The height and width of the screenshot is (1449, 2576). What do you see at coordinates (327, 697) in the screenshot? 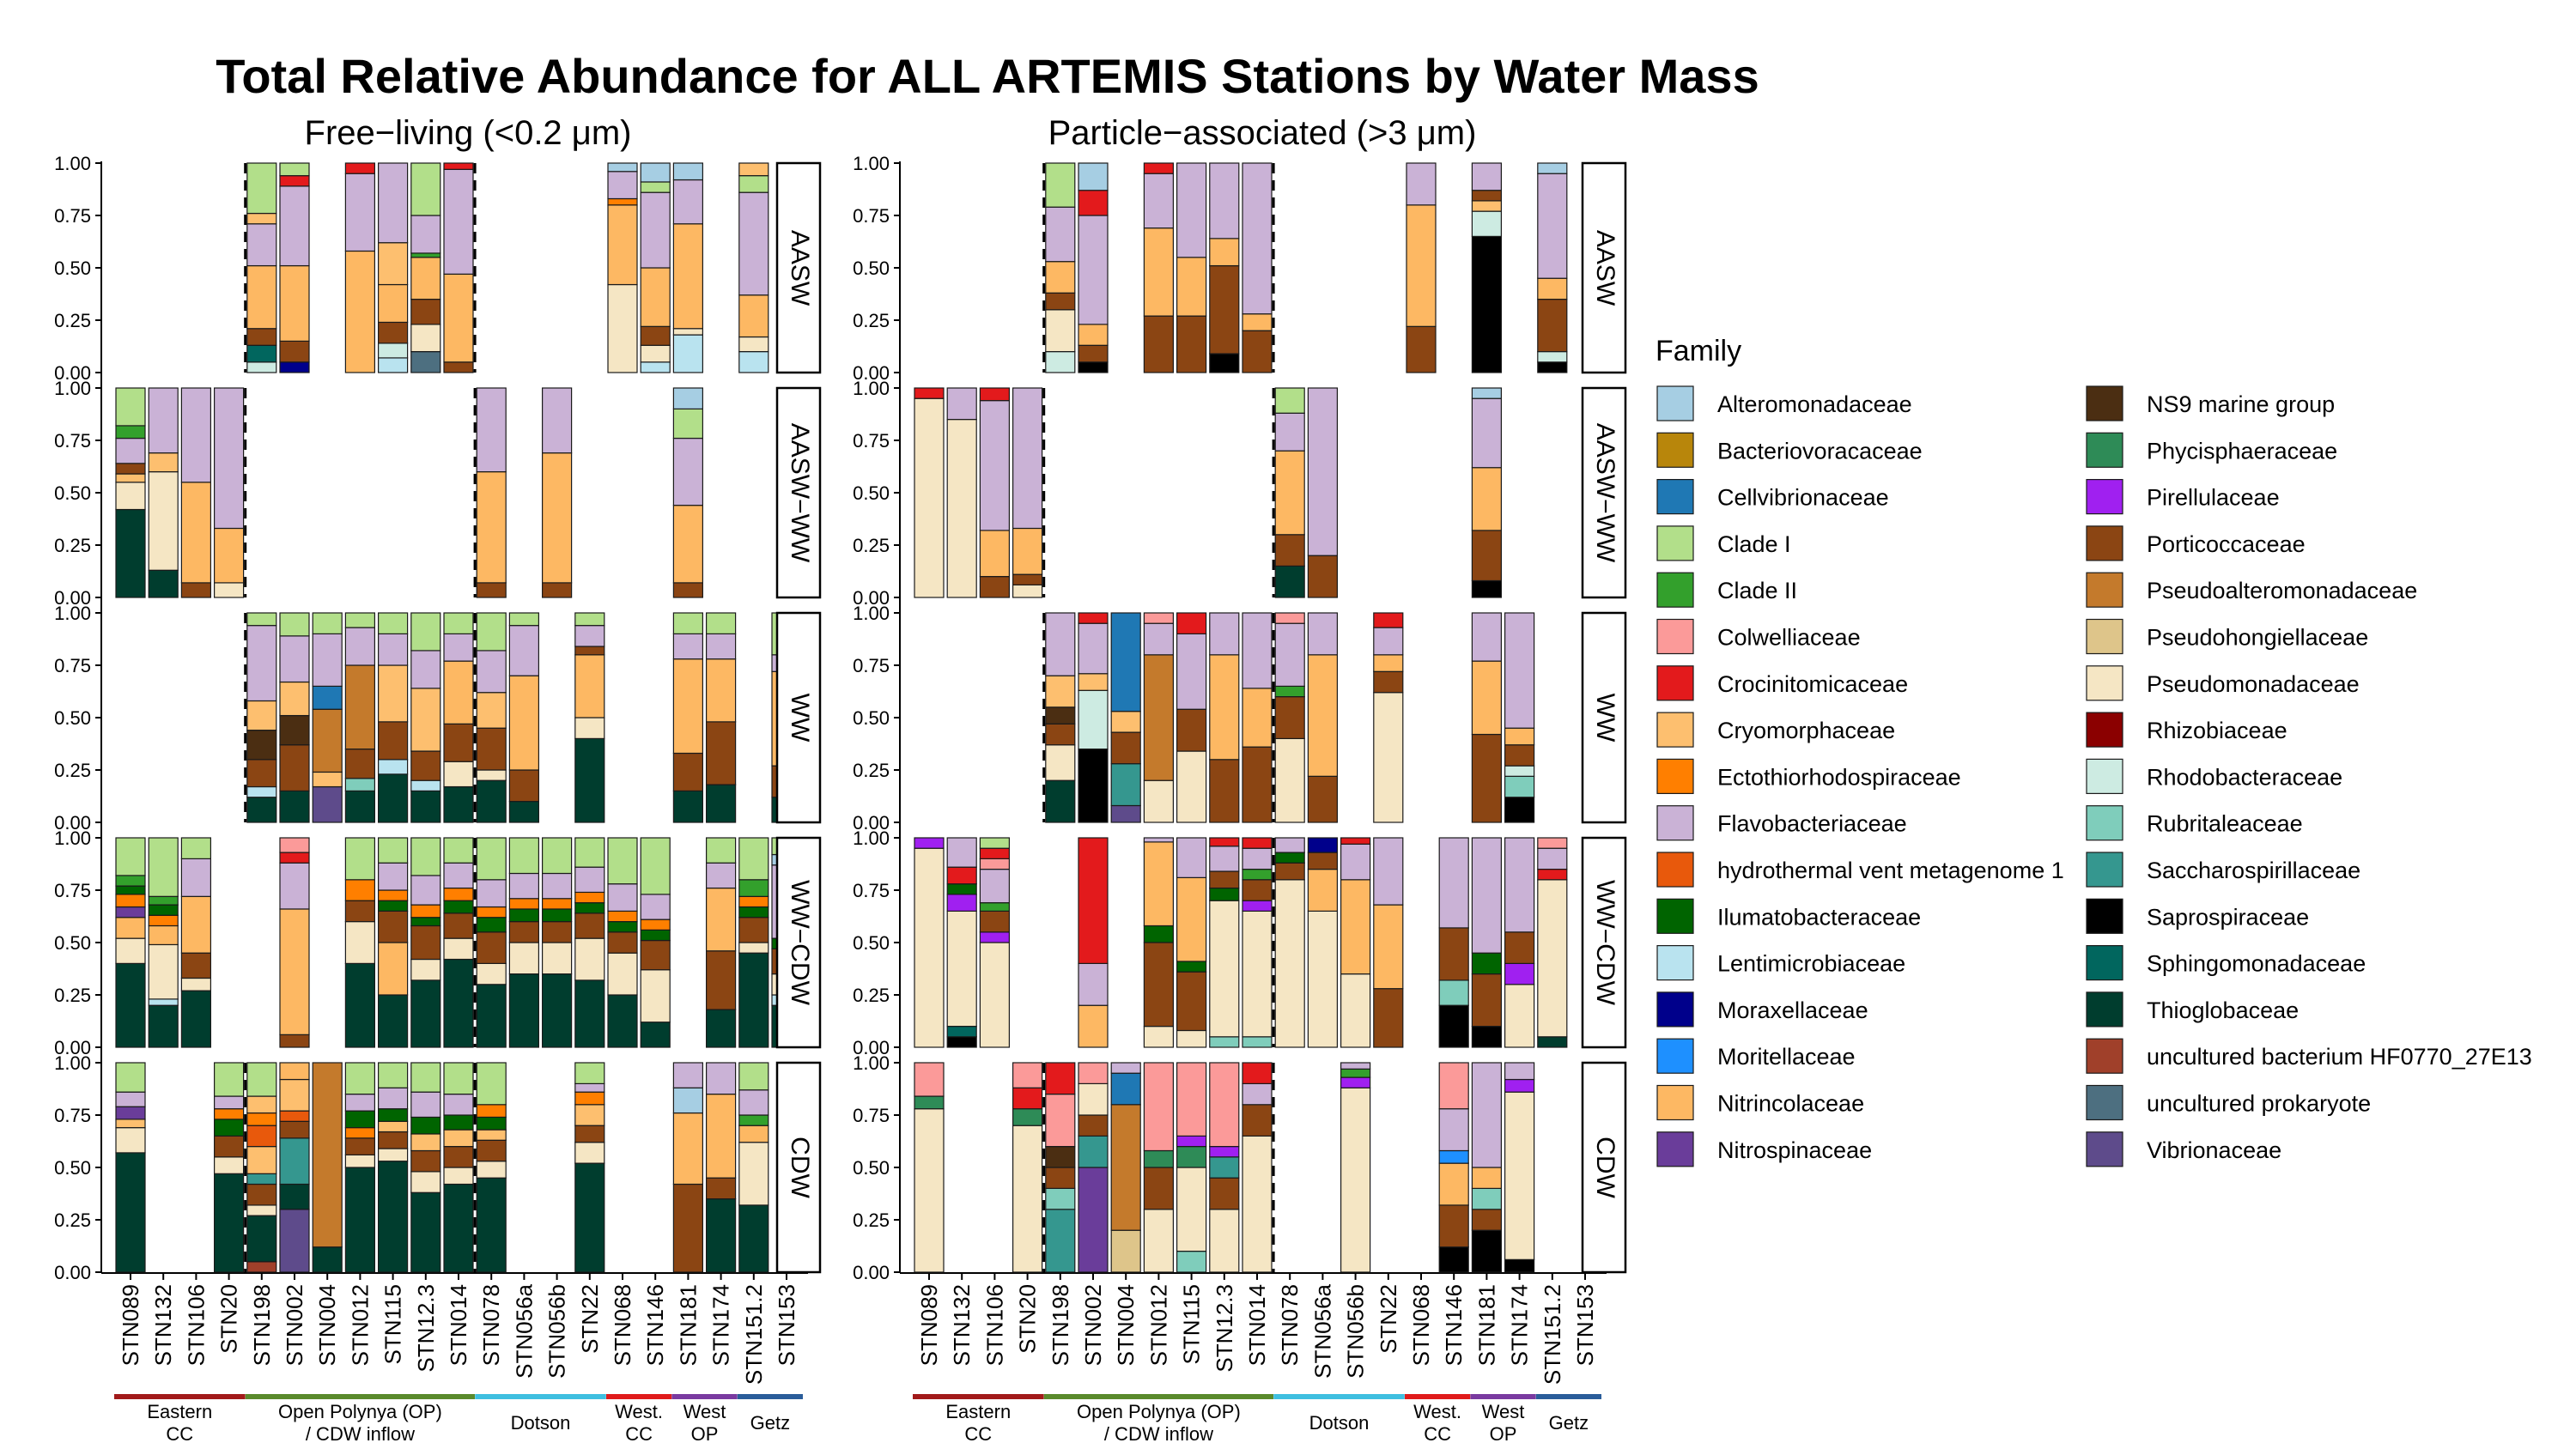
I see `bar-segment-fl-ww-stn004-cellvibrionaceae` at bounding box center [327, 697].